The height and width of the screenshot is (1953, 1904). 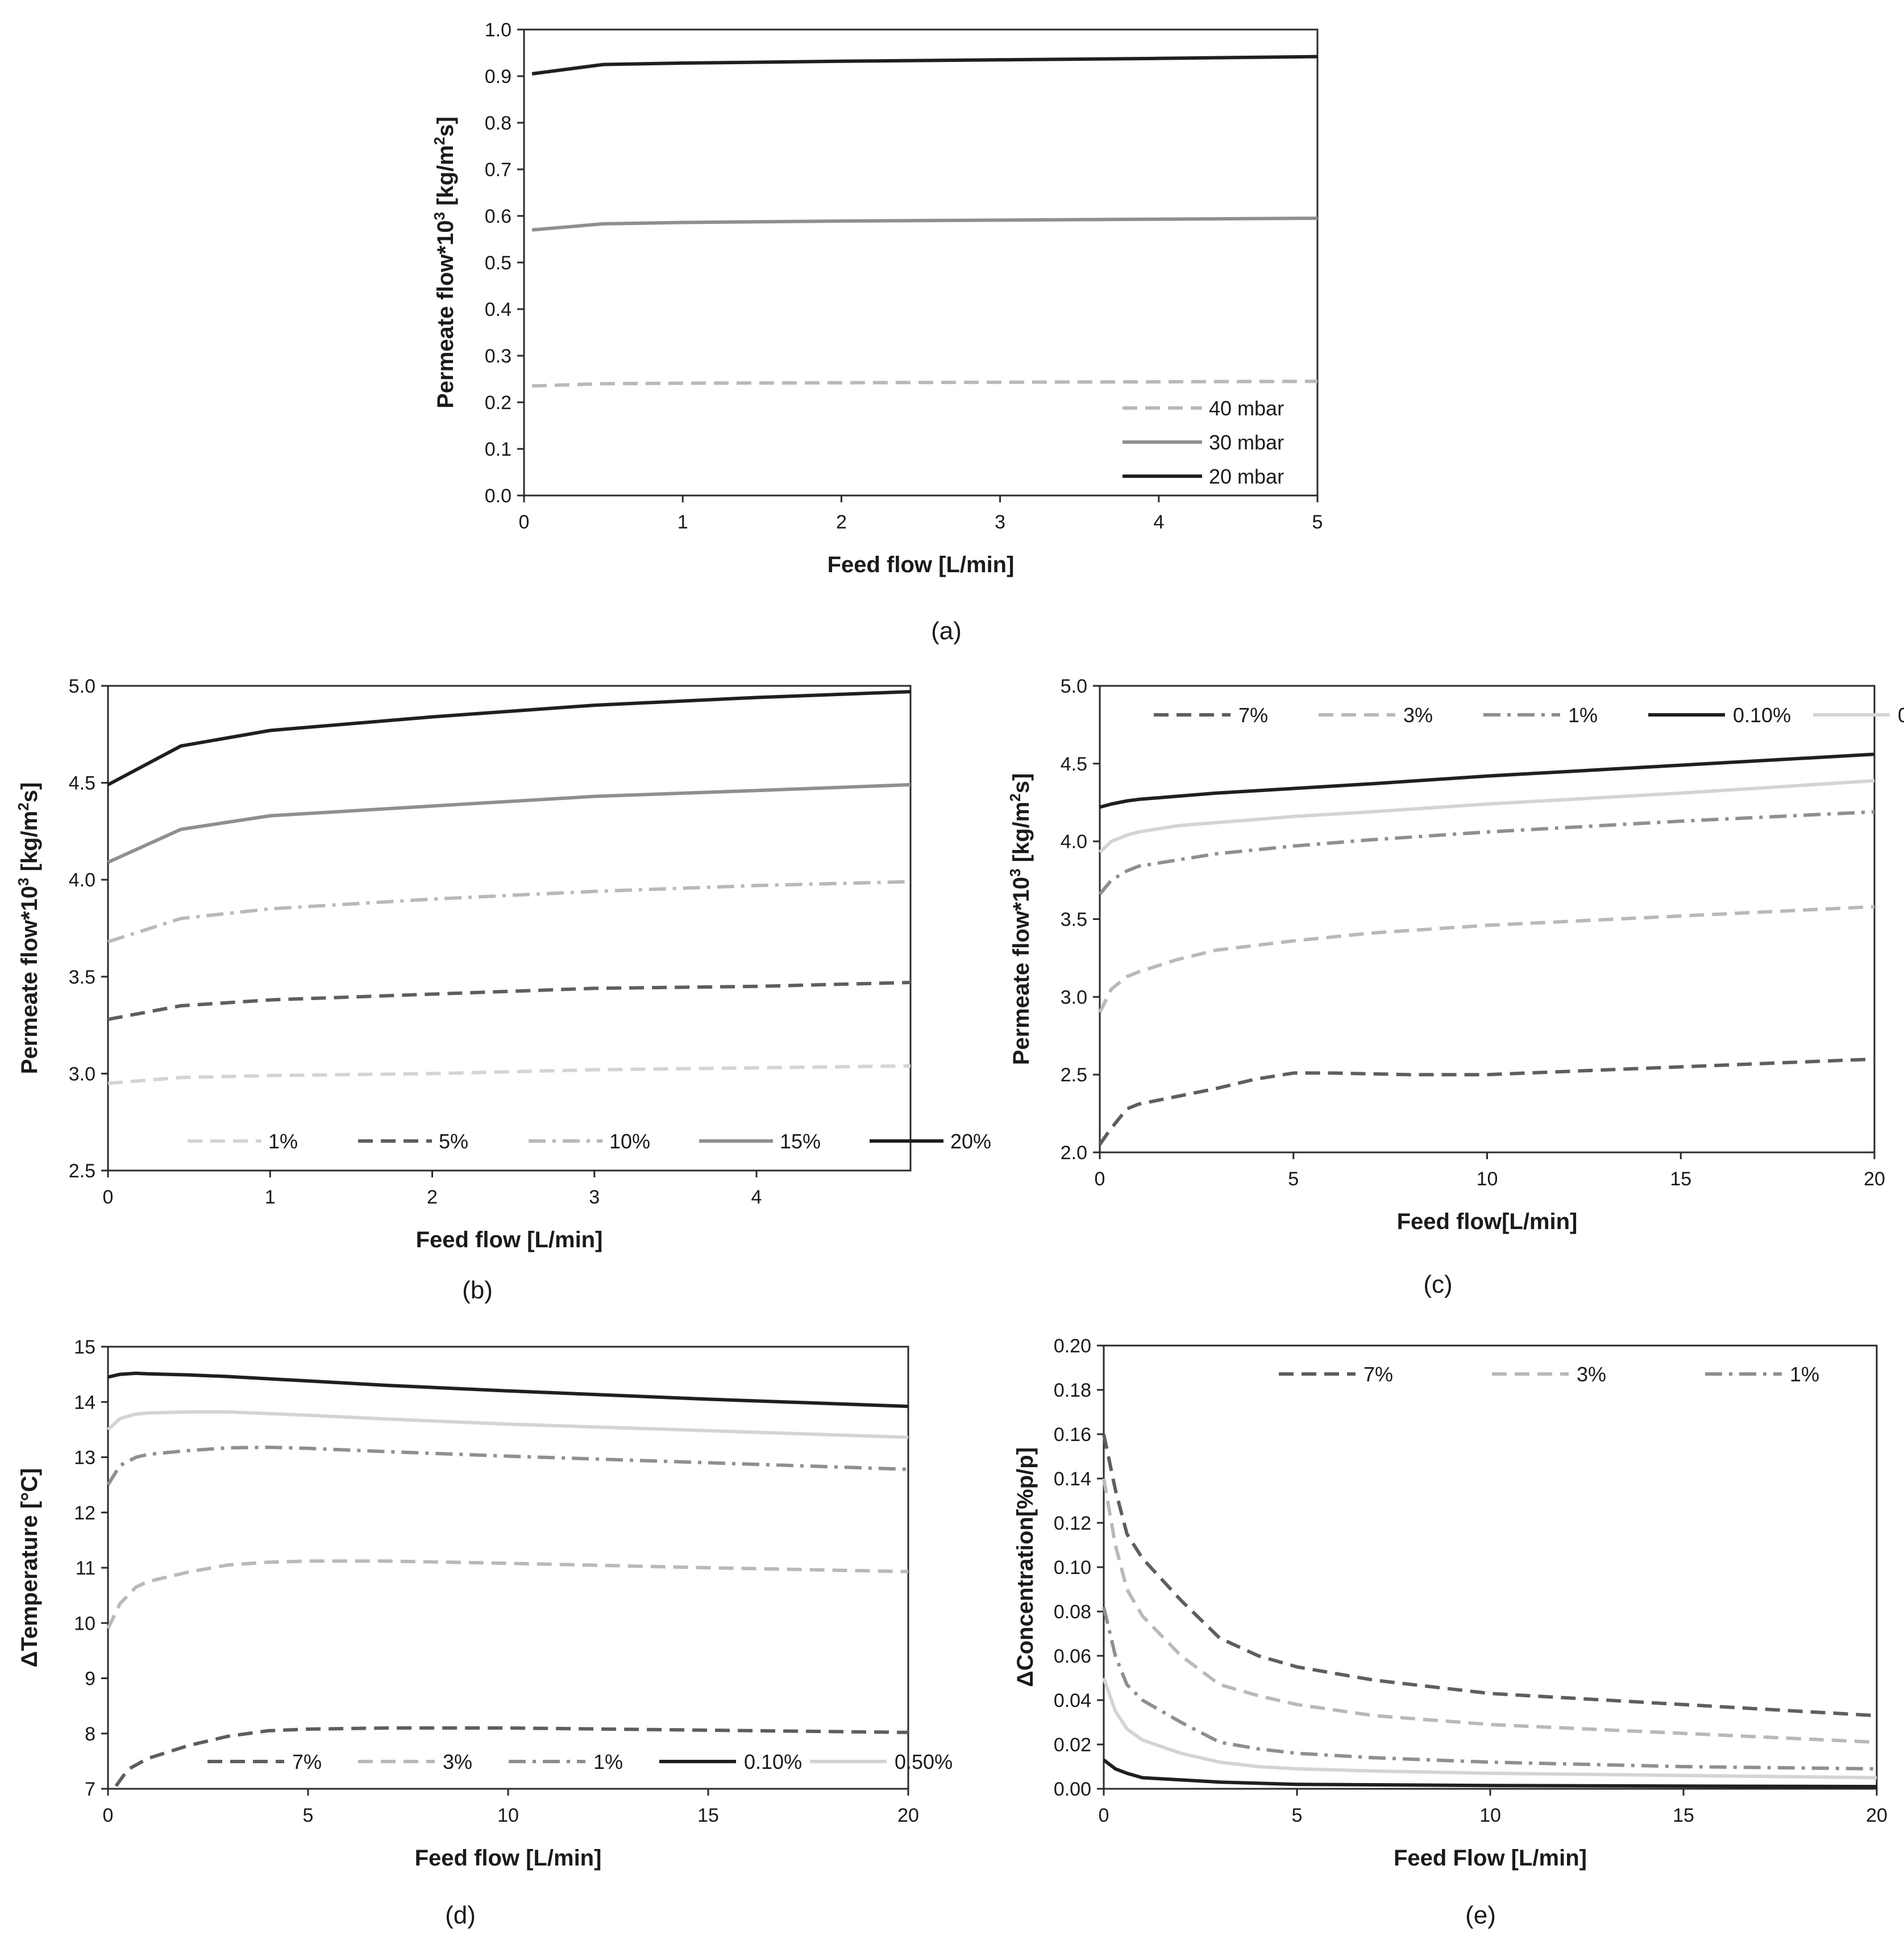 I want to click on series-line-15-, so click(x=509, y=823).